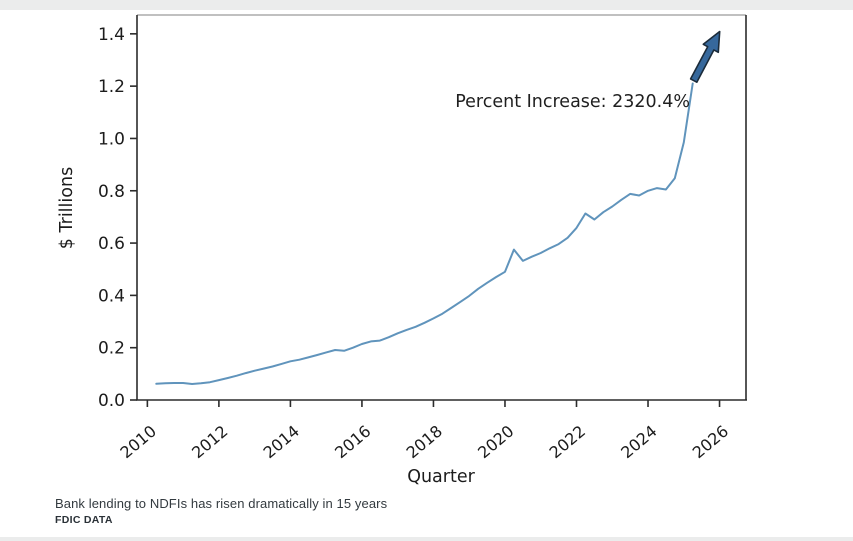 This screenshot has width=853, height=541. Describe the element at coordinates (111, 401) in the screenshot. I see `y-tick-label: 0.0` at that location.